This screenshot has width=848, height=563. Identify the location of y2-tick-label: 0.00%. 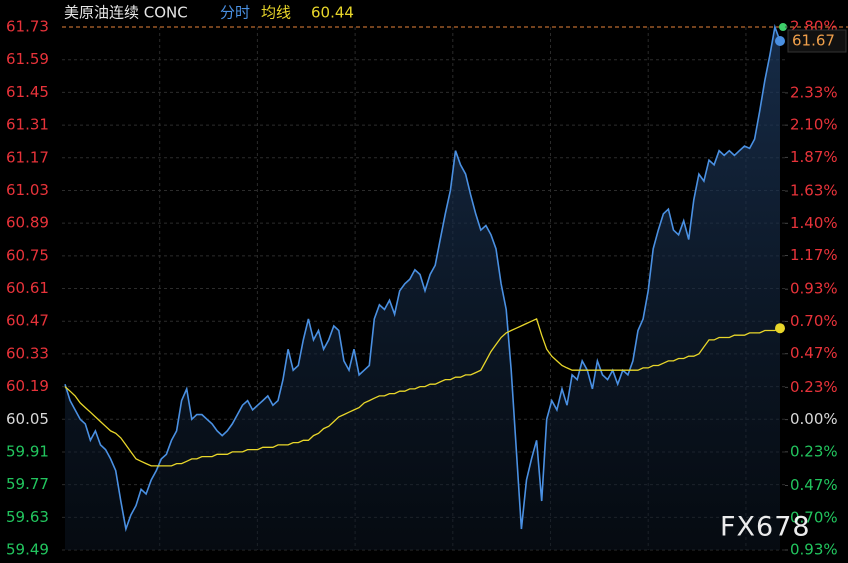
(814, 419).